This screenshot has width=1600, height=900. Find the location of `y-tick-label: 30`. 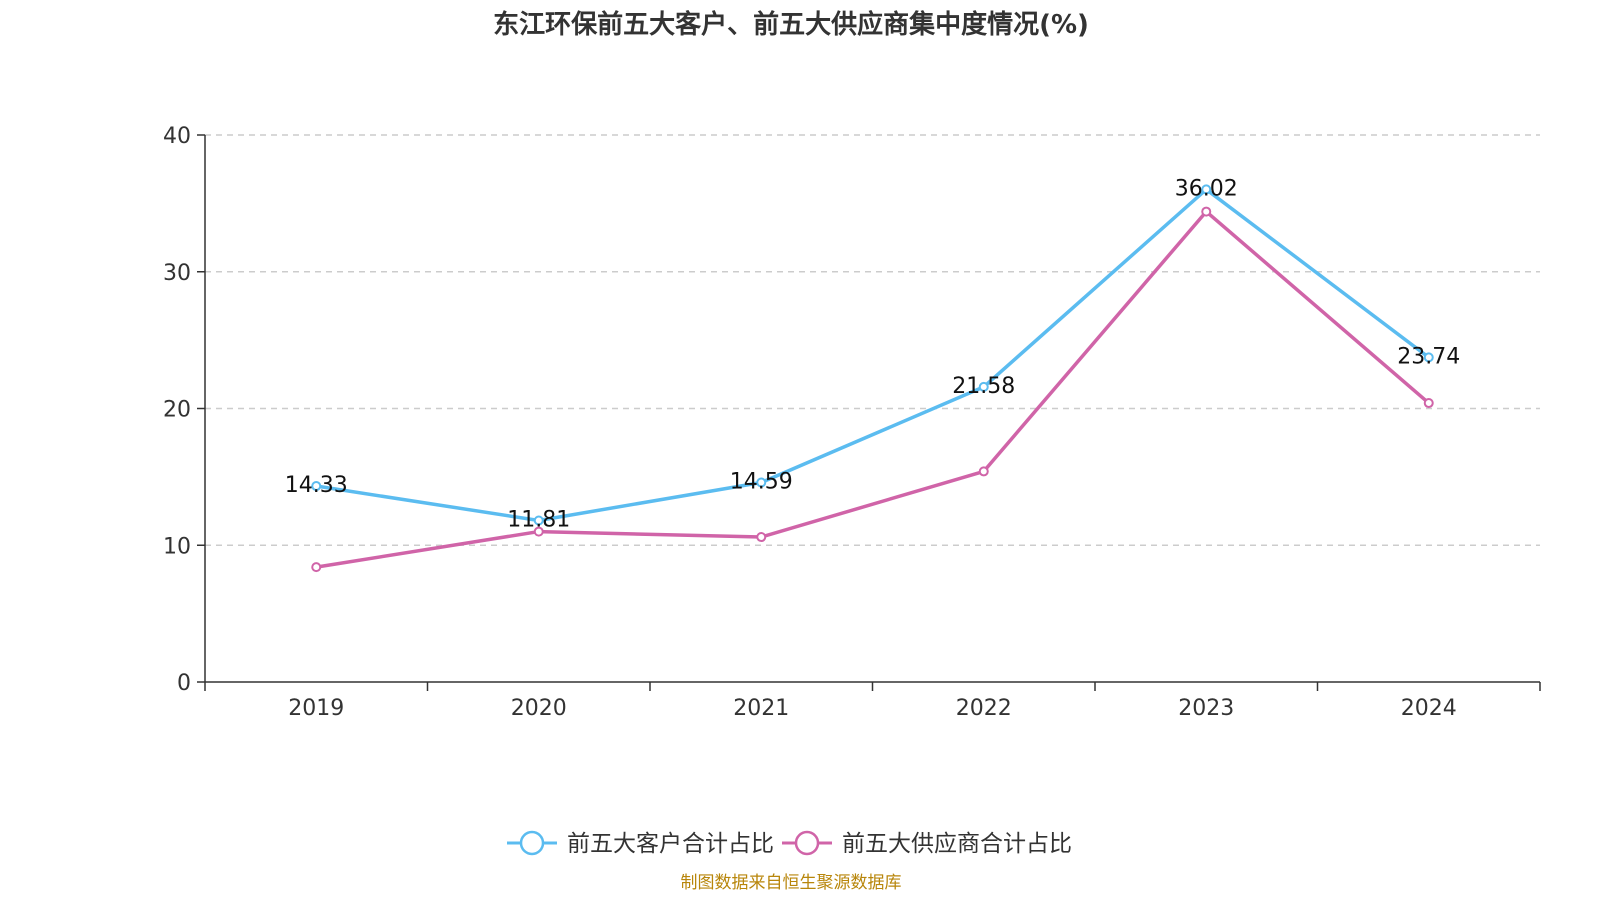

y-tick-label: 30 is located at coordinates (177, 273).